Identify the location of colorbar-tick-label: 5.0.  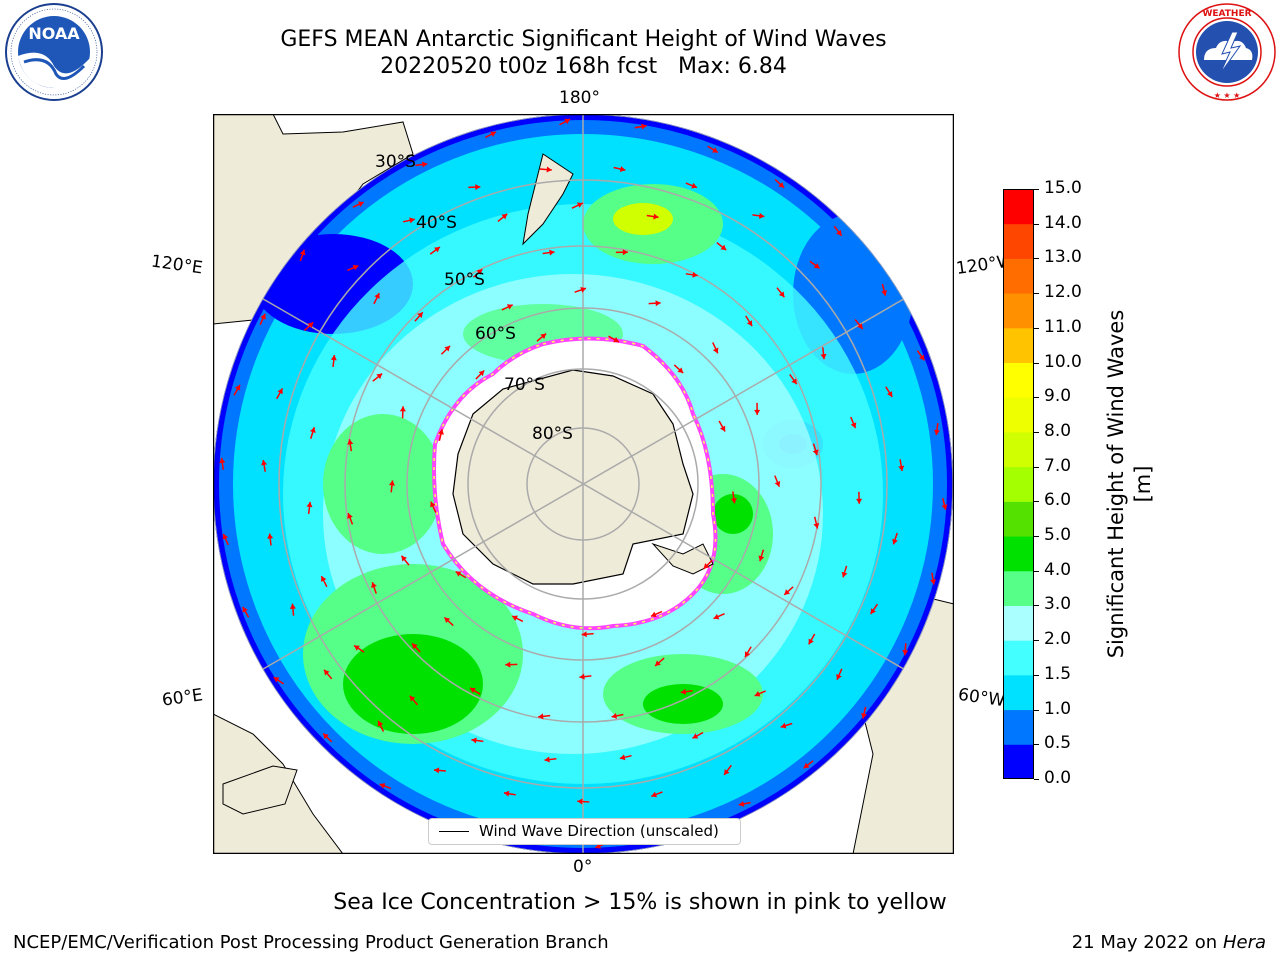
(1058, 535).